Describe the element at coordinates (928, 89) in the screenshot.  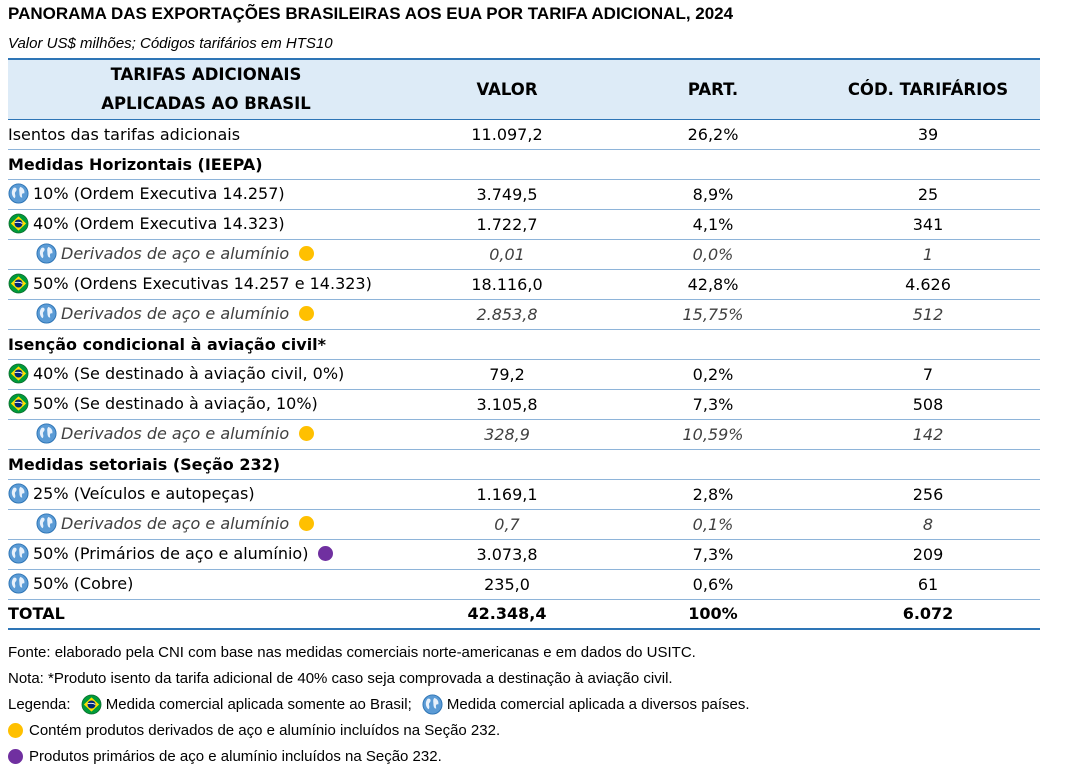
I see `header-cod-tarifarios: CÓD. TARIFÁRIOS` at that location.